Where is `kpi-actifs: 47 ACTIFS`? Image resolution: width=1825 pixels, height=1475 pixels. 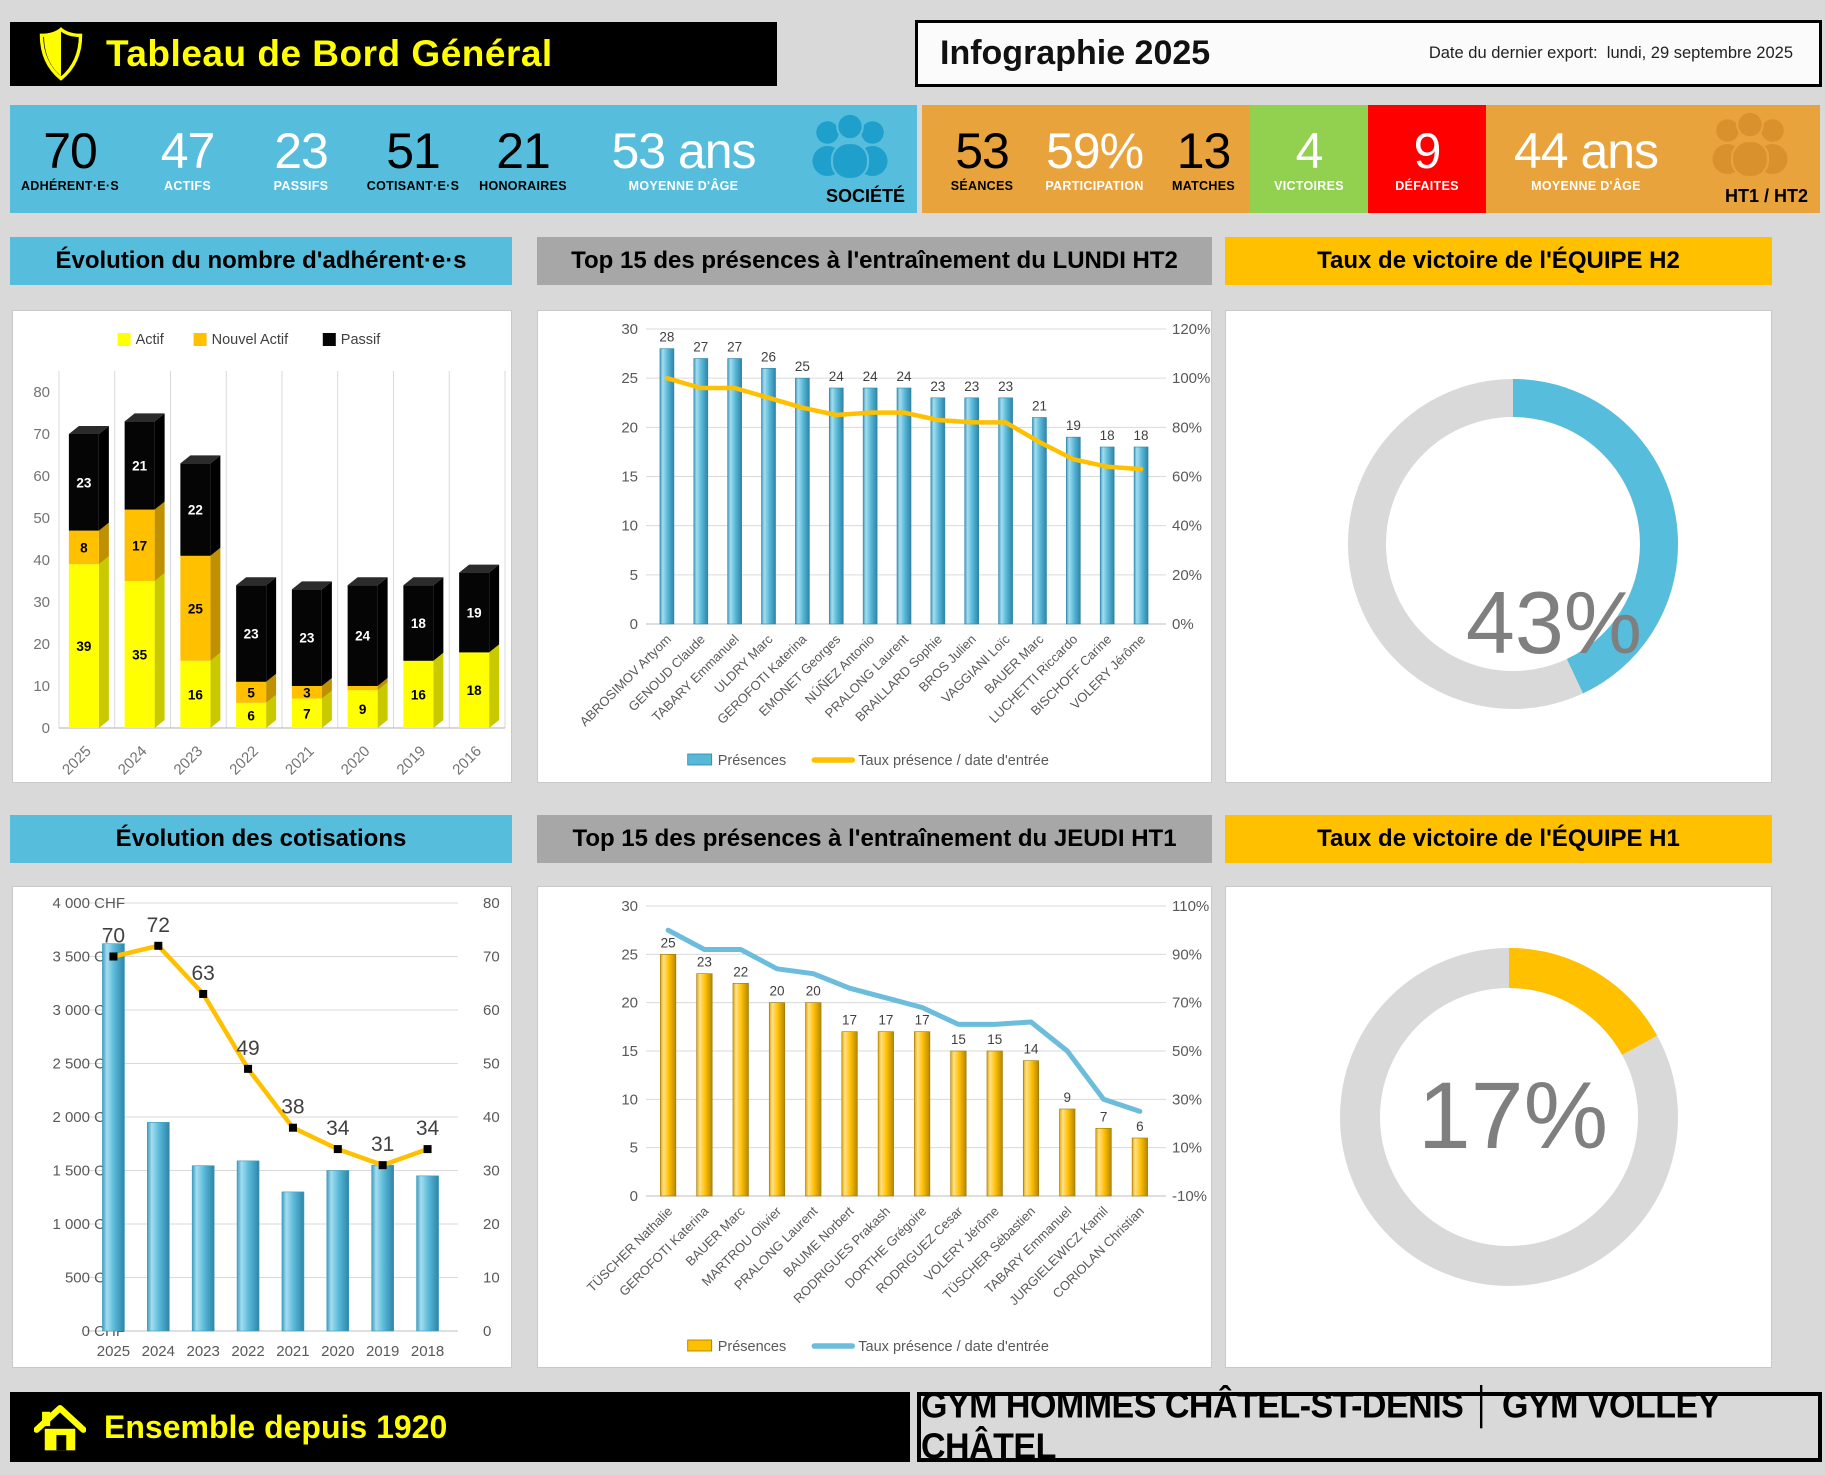
kpi-actifs: 47 ACTIFS is located at coordinates (187, 159).